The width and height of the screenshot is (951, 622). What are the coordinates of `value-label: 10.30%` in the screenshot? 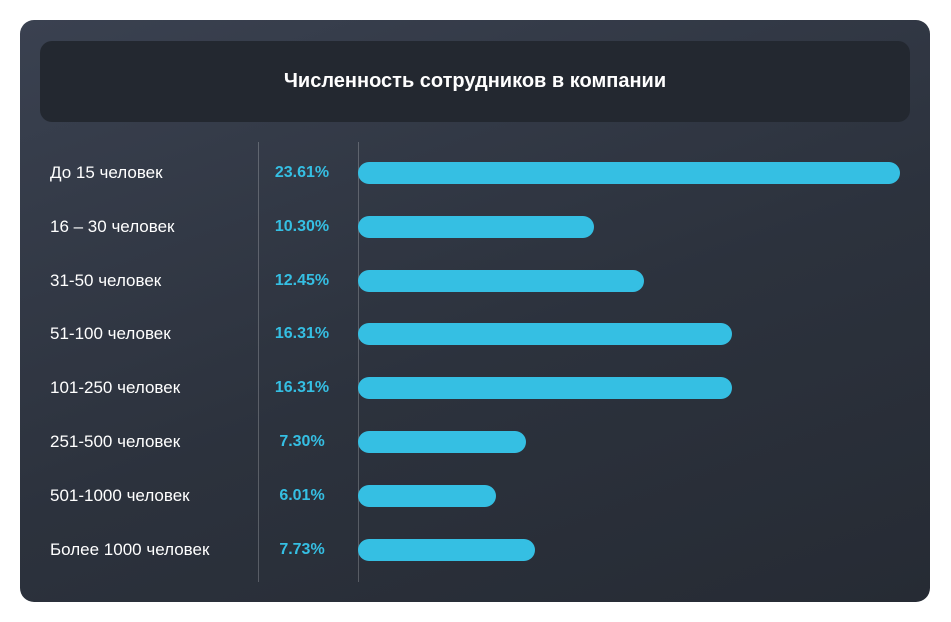 It's located at (302, 226).